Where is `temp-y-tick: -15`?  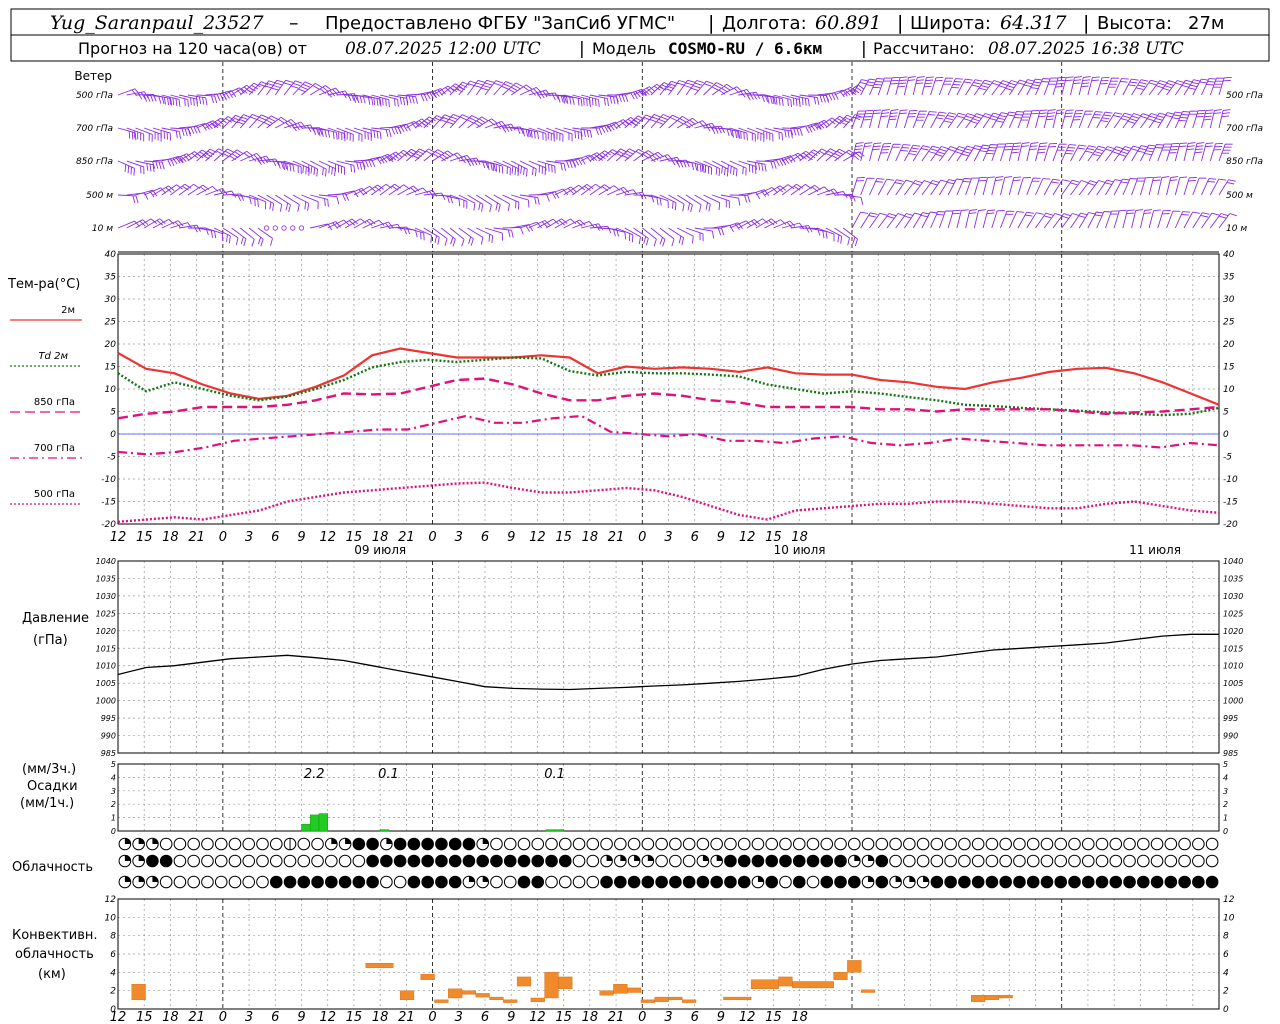
temp-y-tick: -15 is located at coordinates (108, 503).